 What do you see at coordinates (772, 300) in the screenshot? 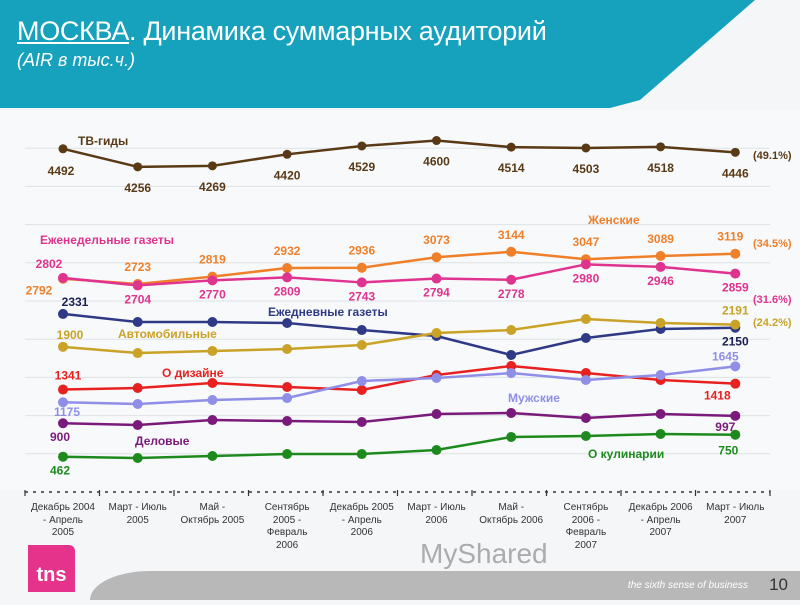
I see `share-label: (31.6%)` at bounding box center [772, 300].